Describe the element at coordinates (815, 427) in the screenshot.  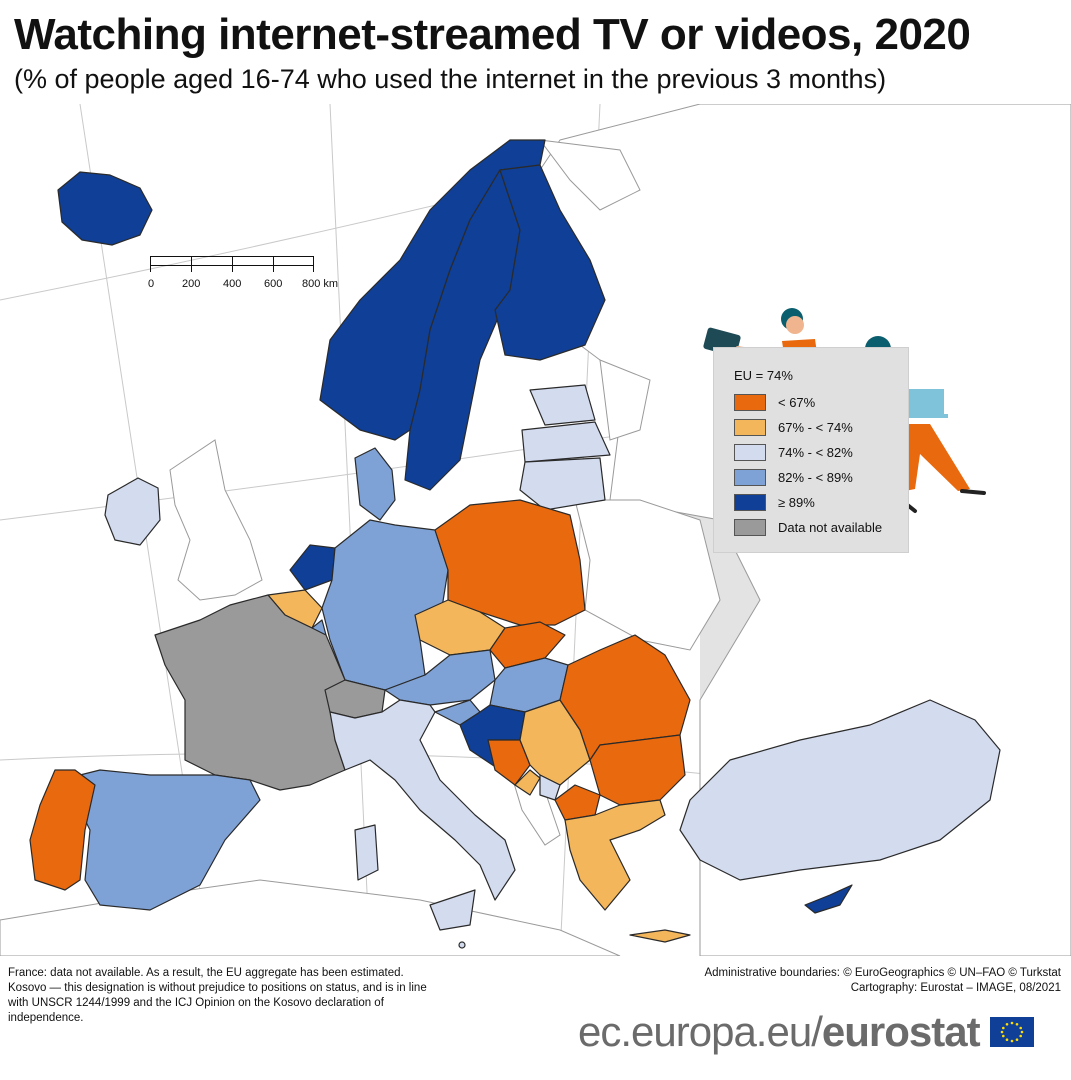
I see `legend-label: 67% - < 74%` at that location.